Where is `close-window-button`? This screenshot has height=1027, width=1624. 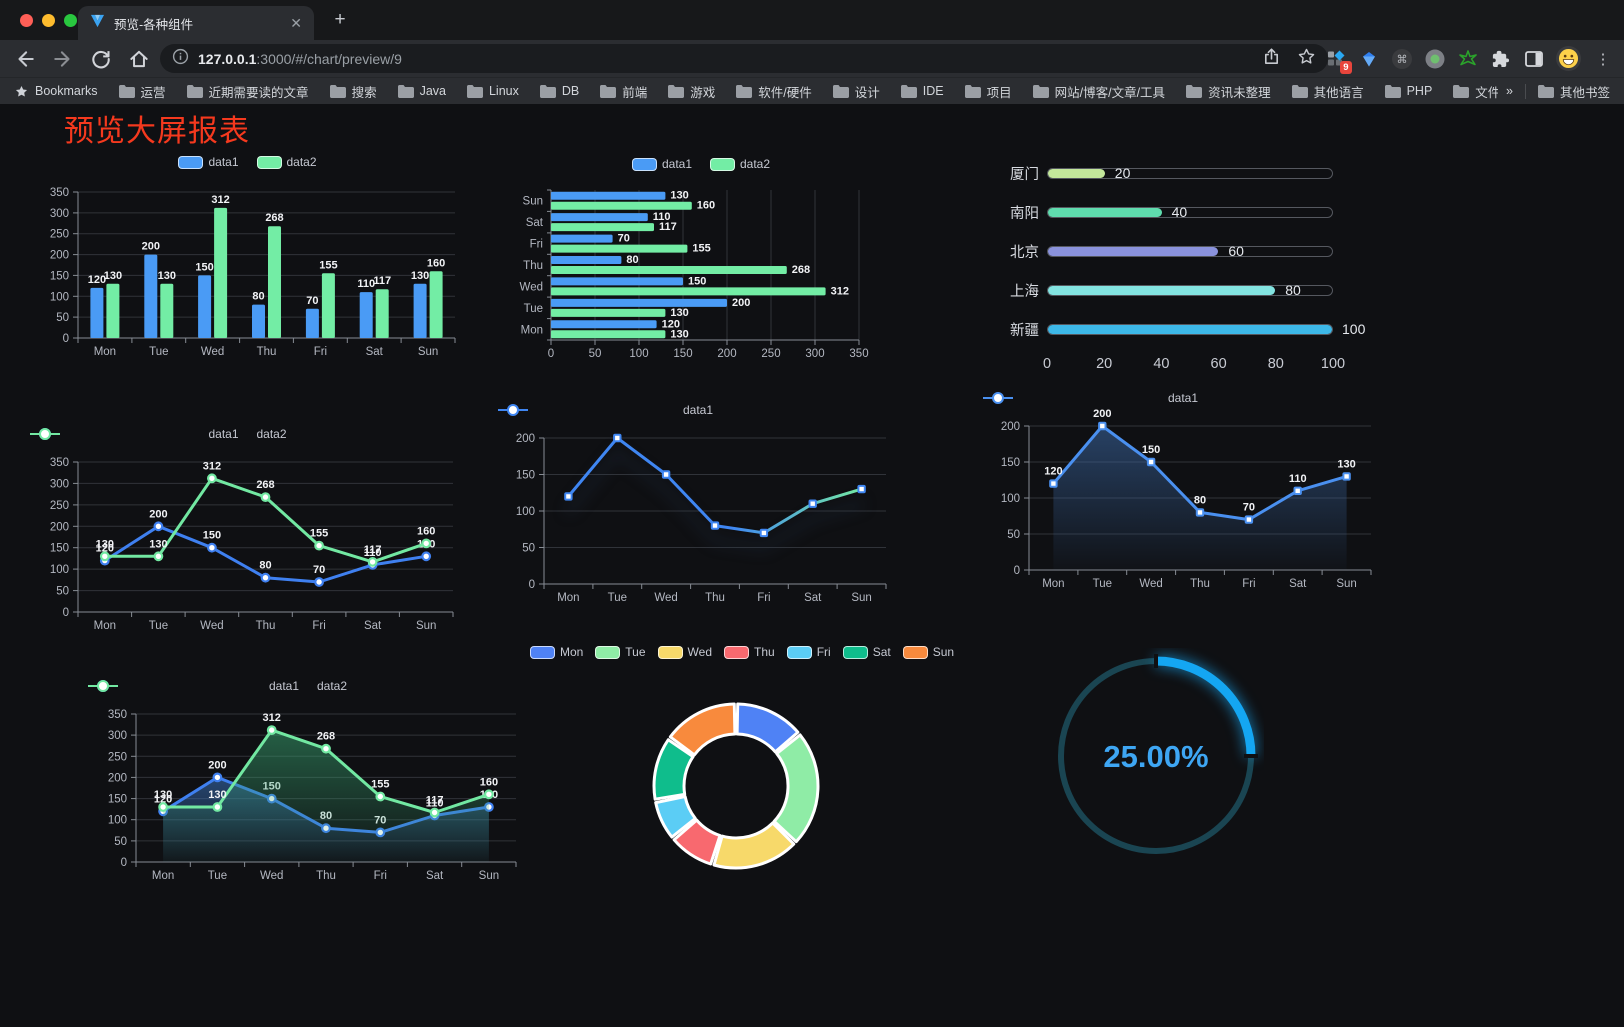 close-window-button is located at coordinates (26, 20).